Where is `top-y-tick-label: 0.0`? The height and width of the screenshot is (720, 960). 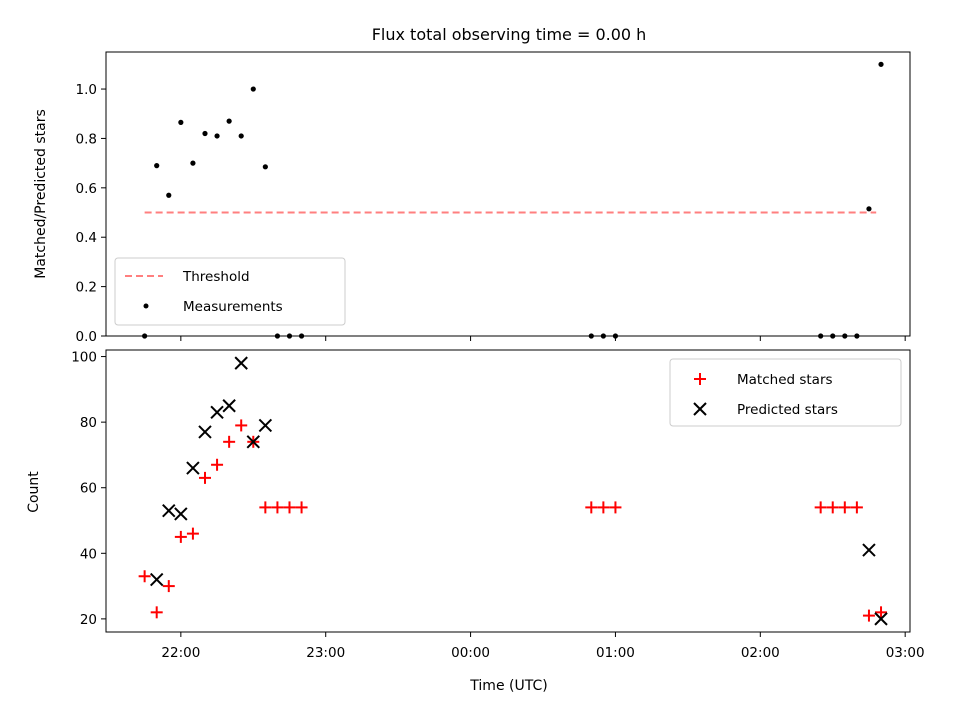 top-y-tick-label: 0.0 is located at coordinates (86, 337).